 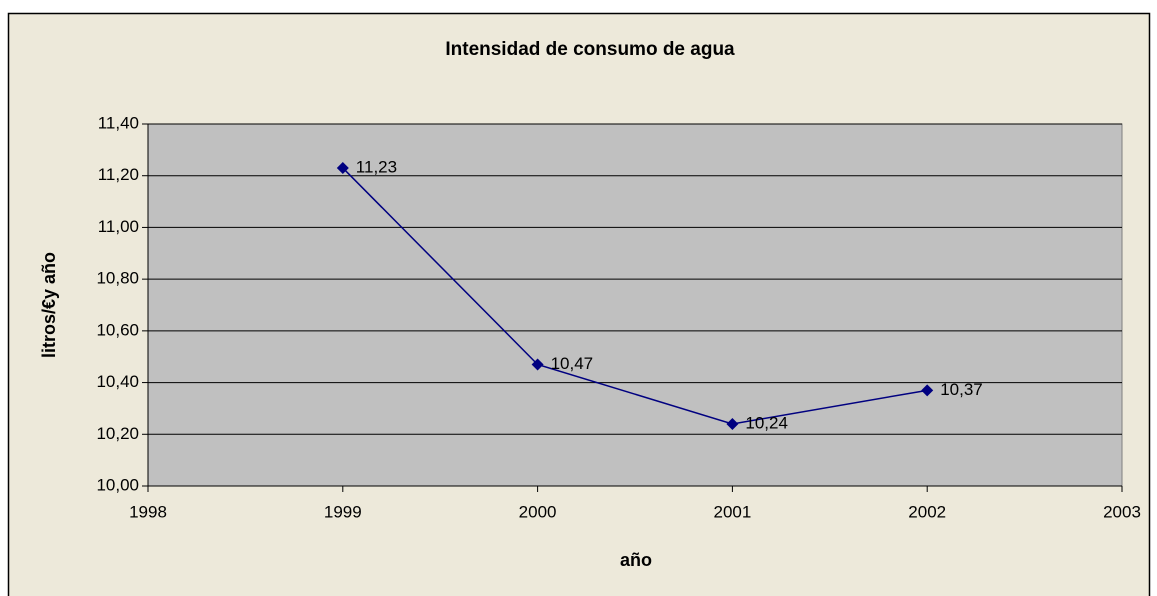 I want to click on y-tick-label: 10,60, so click(x=117, y=329).